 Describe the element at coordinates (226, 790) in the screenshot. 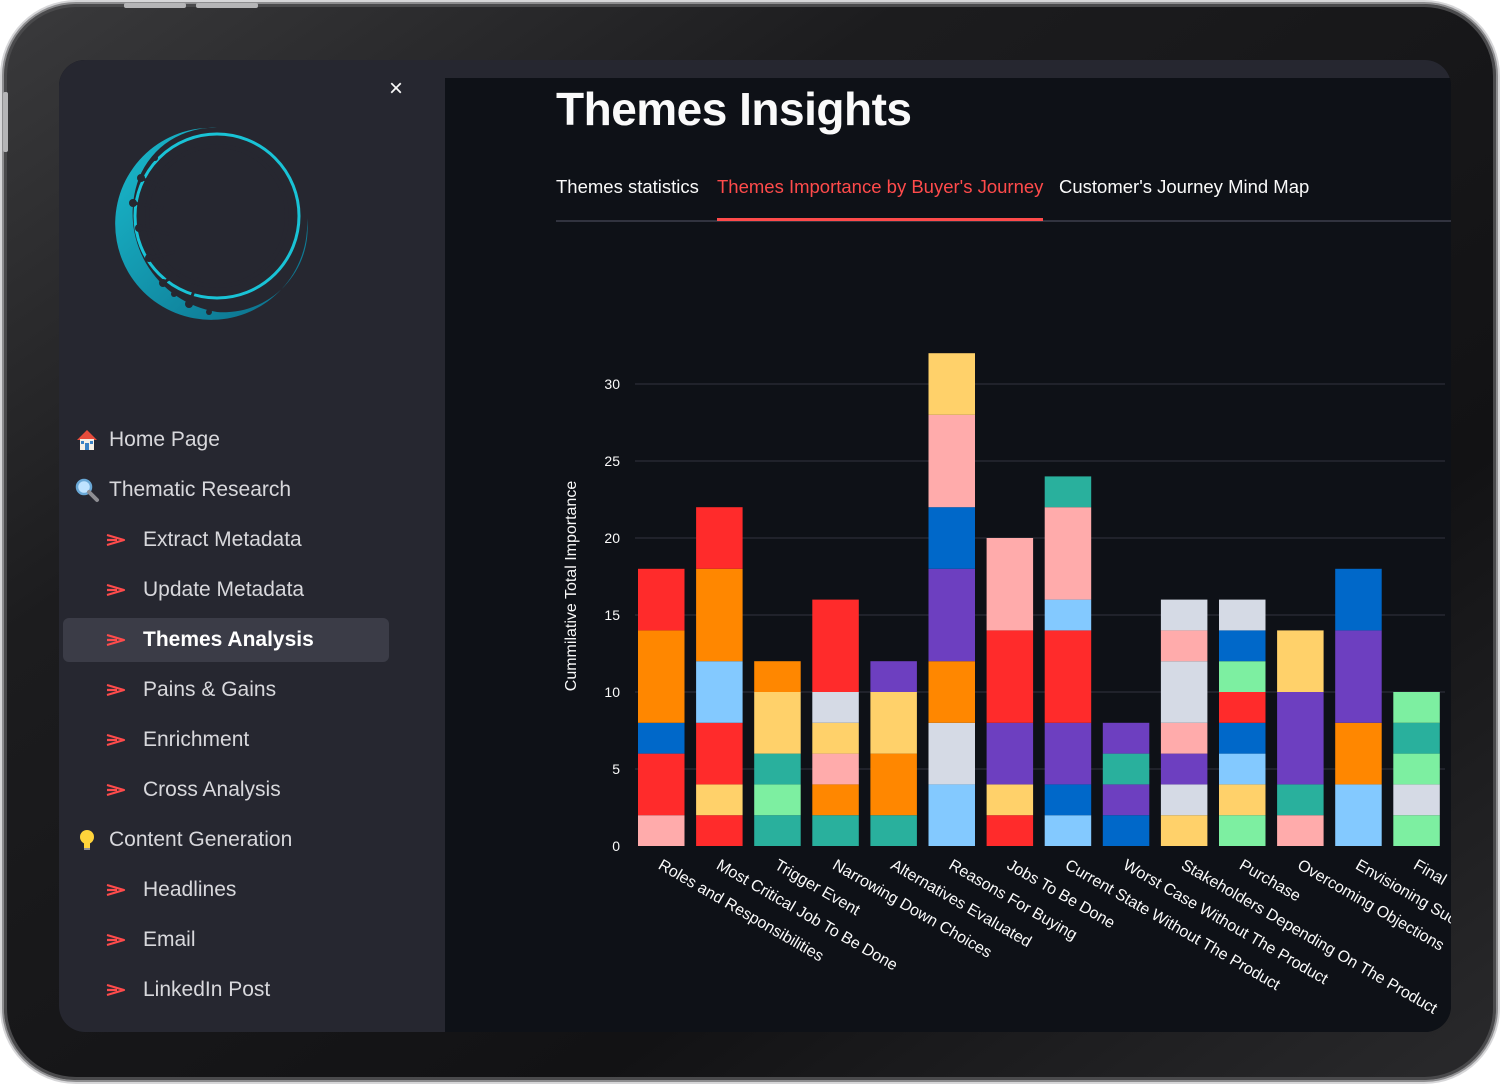

I see `sidebar-item-cross-analysis: Cross Analysis` at that location.